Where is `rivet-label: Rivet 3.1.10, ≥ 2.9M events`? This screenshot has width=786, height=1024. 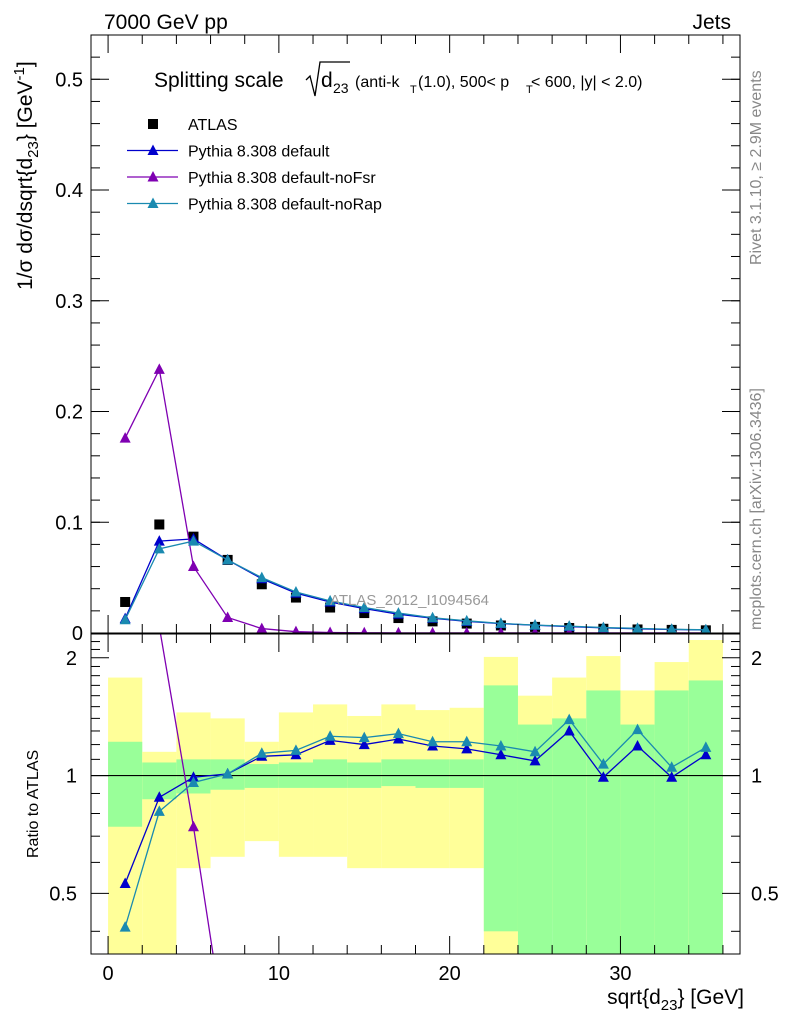 rivet-label: Rivet 3.1.10, ≥ 2.9M events is located at coordinates (756, 167).